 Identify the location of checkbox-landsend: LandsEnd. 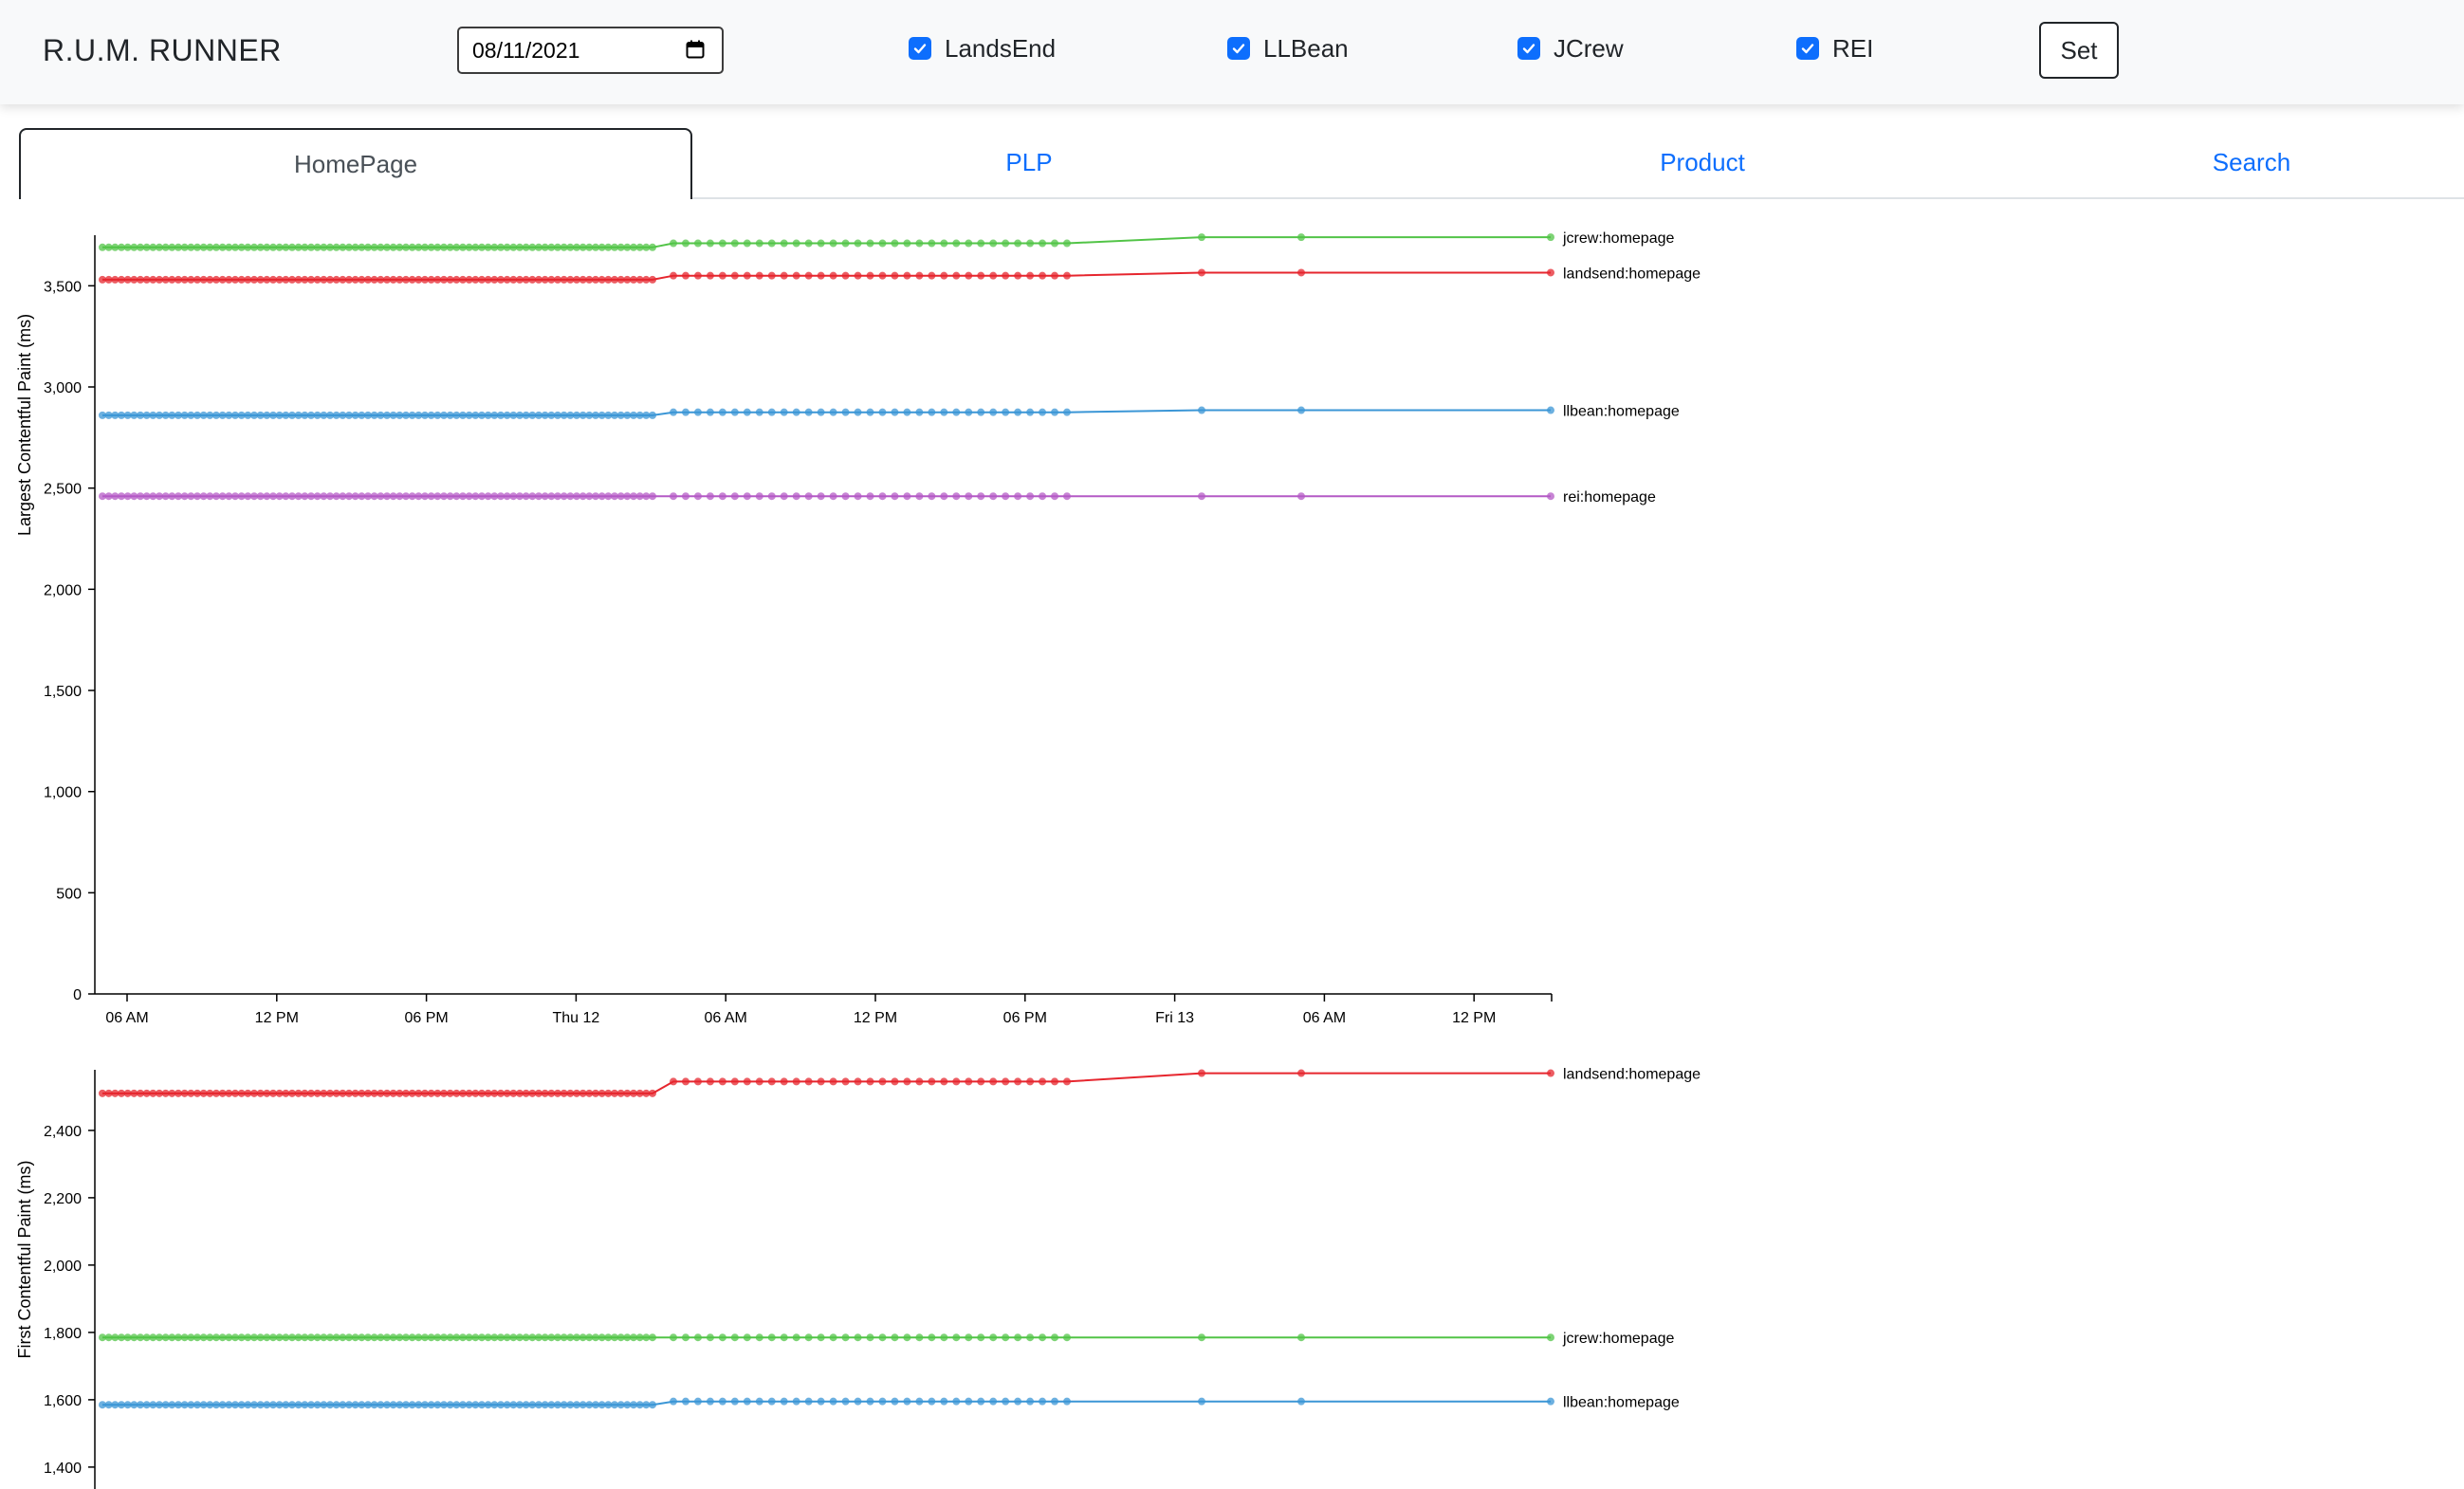
(982, 48).